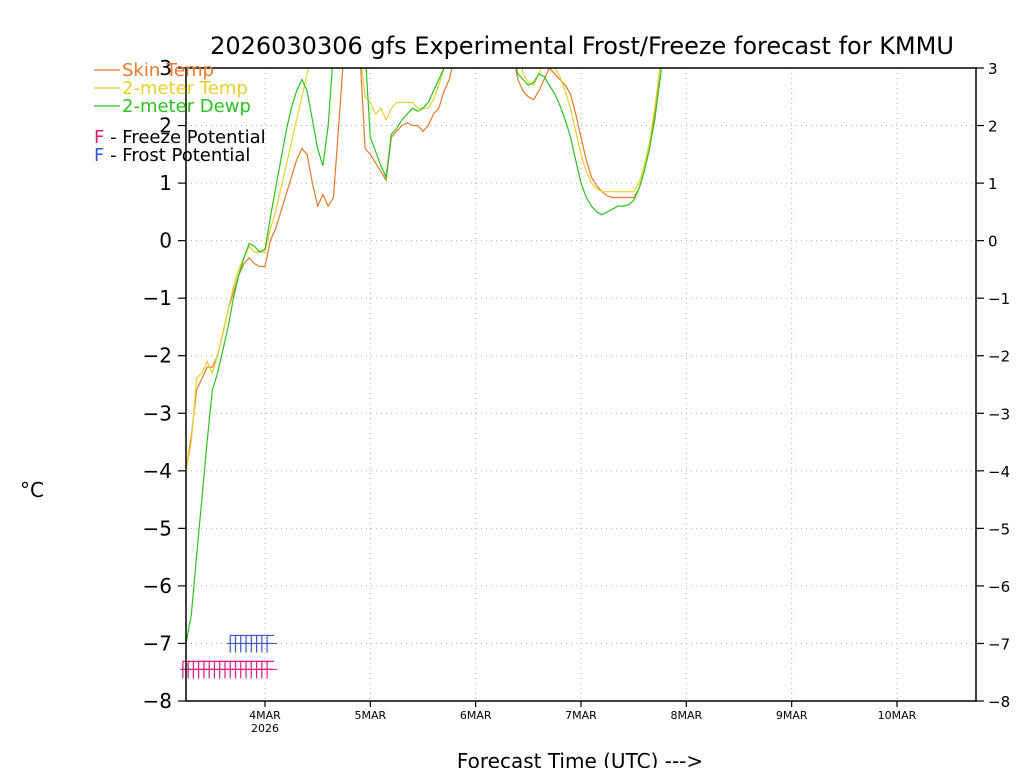  I want to click on y-right-tick-label: −5, so click(999, 529).